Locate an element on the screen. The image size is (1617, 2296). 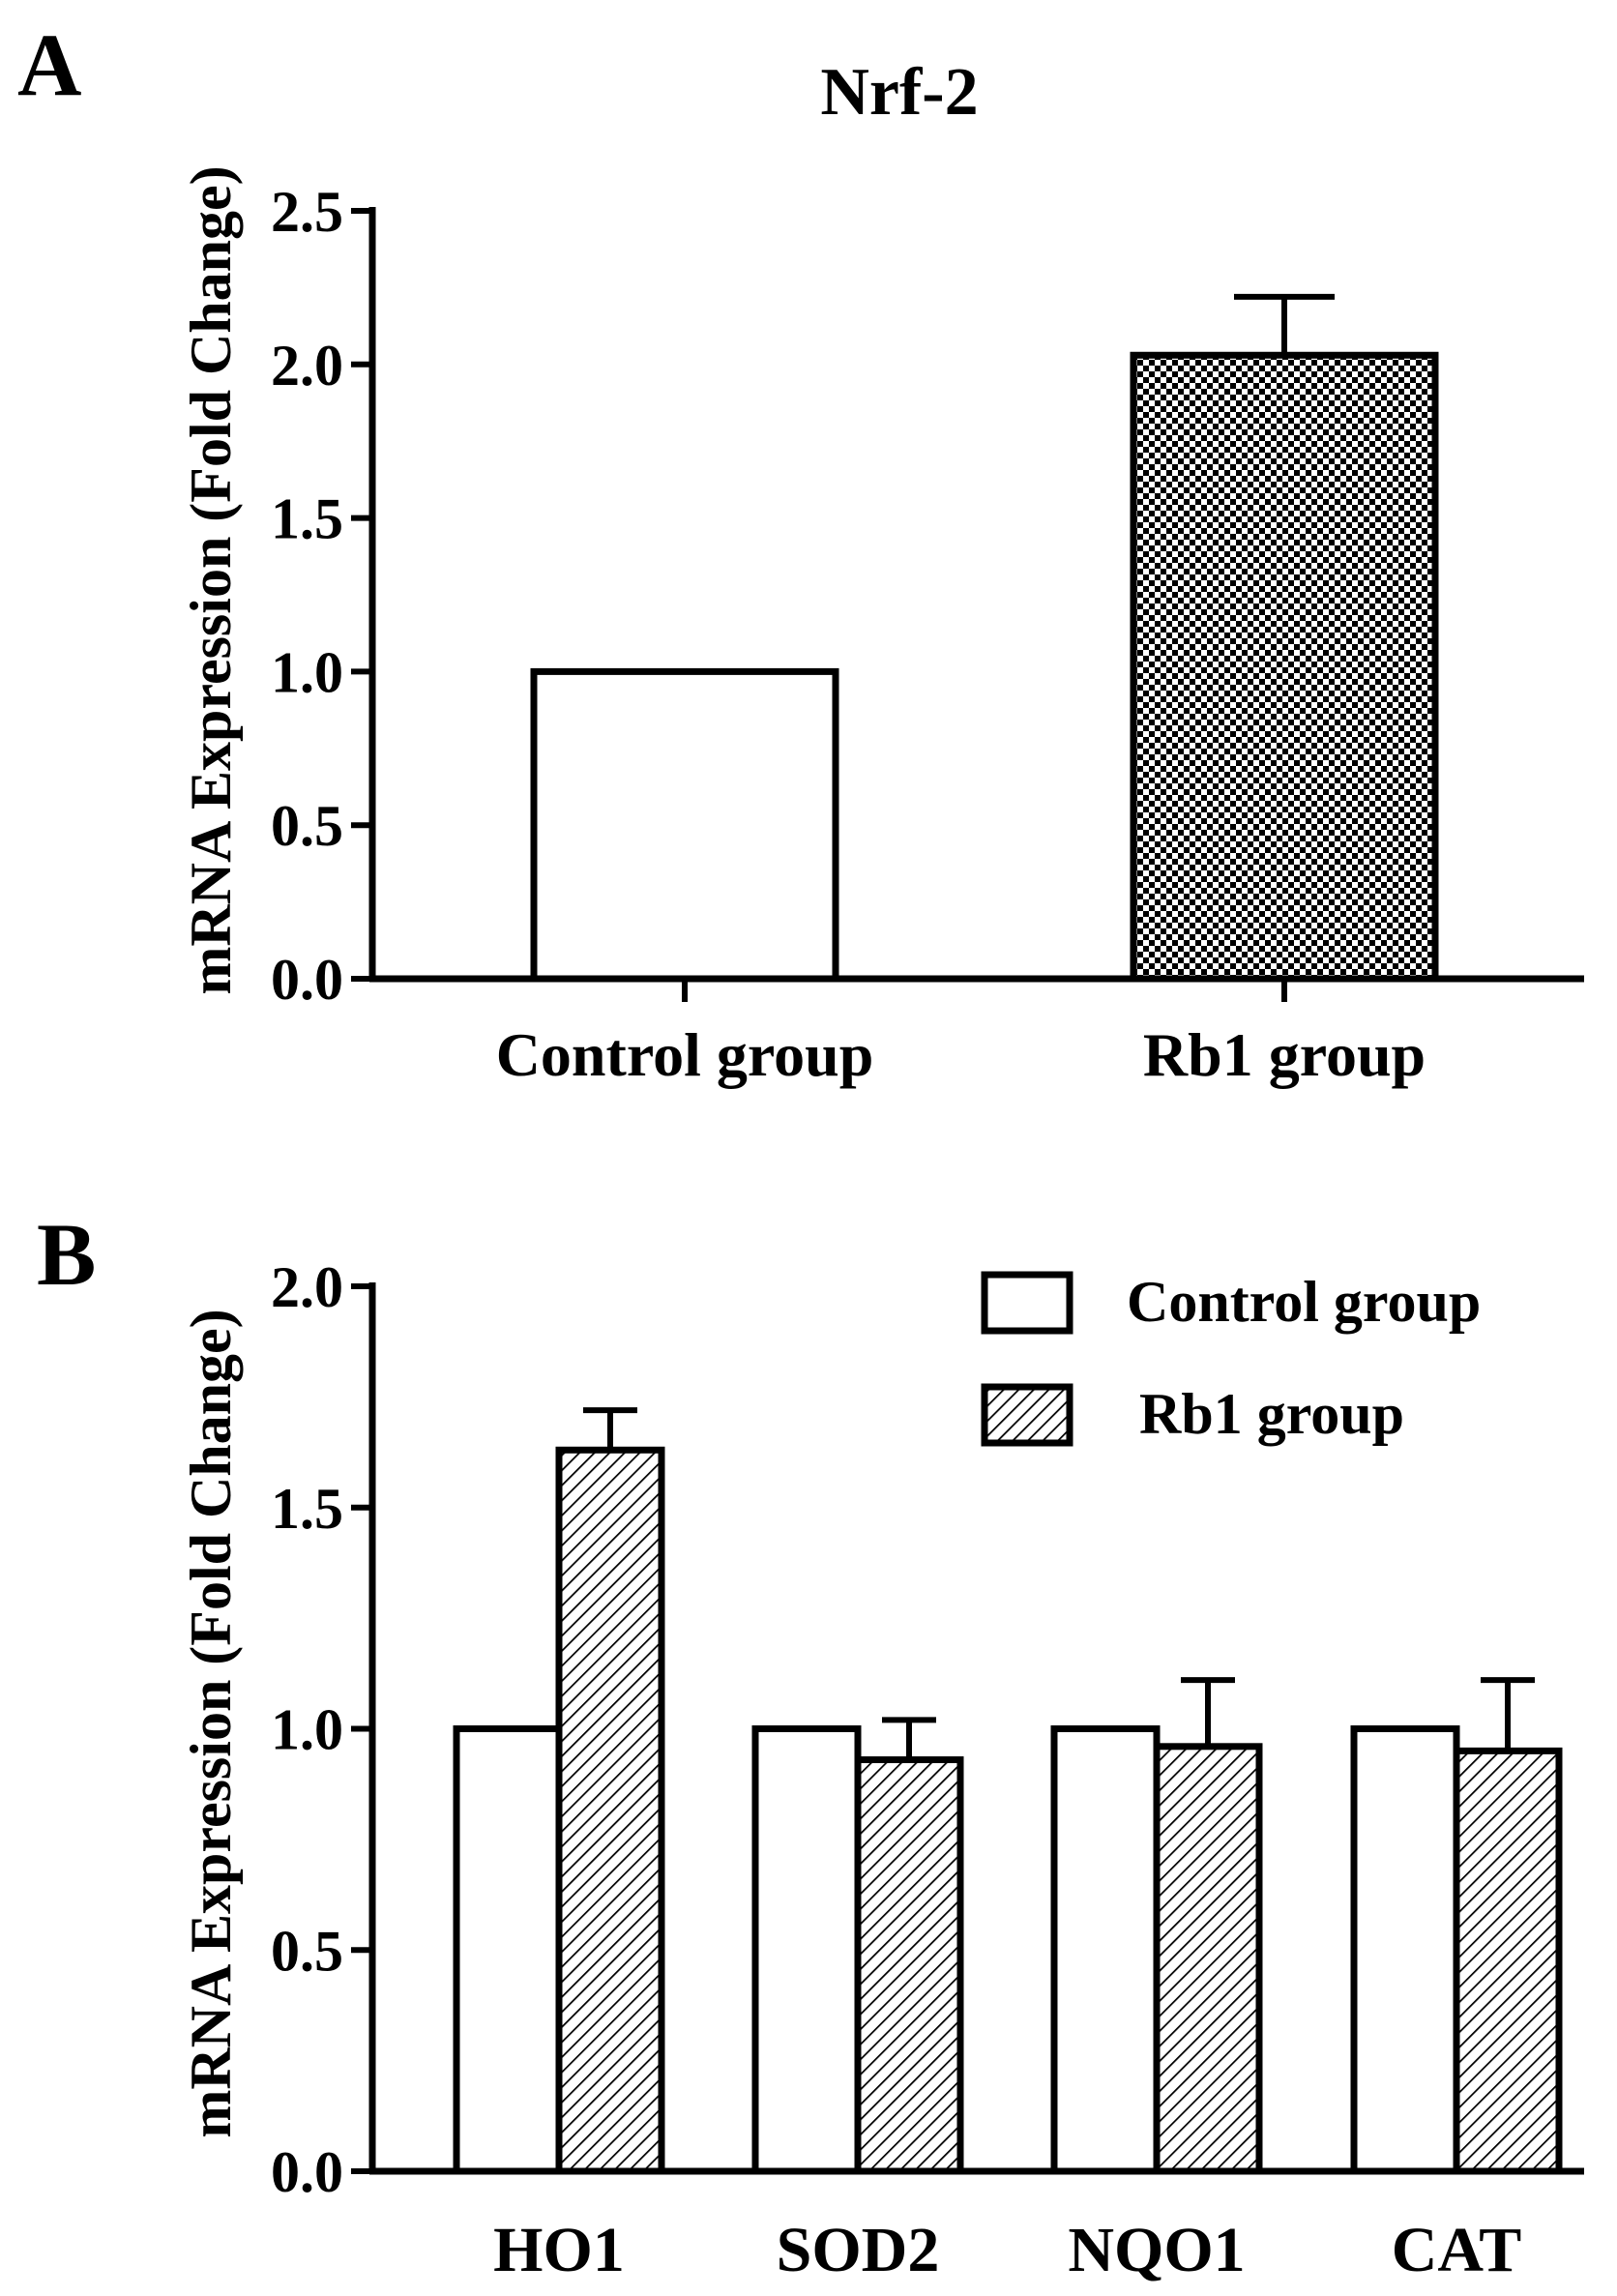
x-tick-label: NQO1 is located at coordinates (1156, 2250).